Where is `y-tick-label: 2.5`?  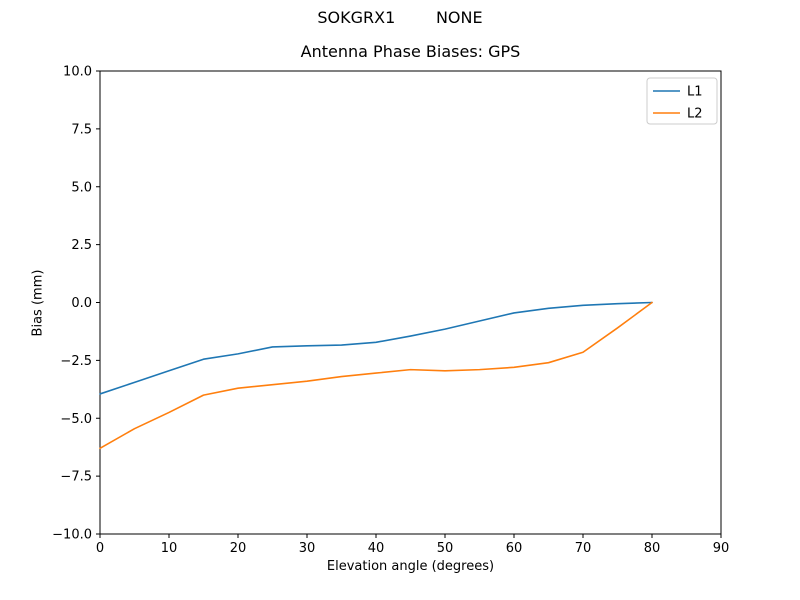 y-tick-label: 2.5 is located at coordinates (81, 245).